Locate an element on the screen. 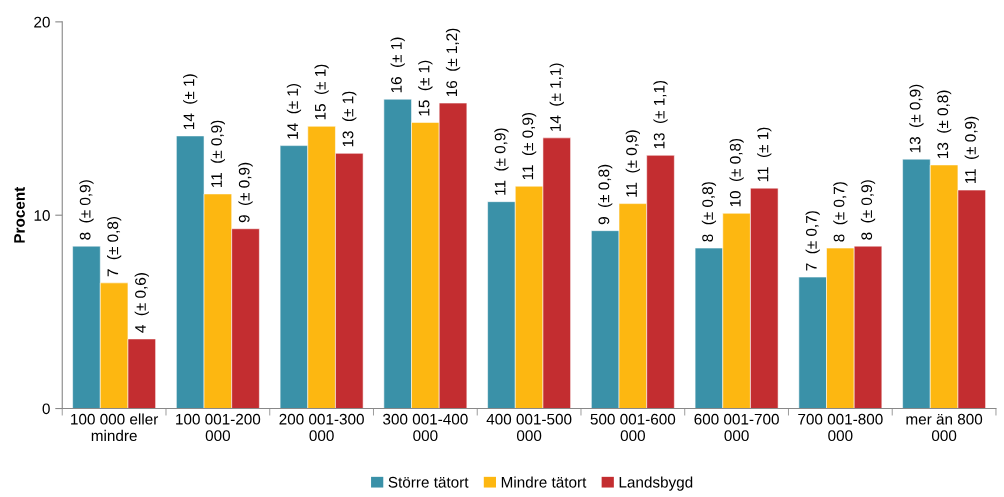  data-label: 14 (± 1,1) is located at coordinates (556, 97).